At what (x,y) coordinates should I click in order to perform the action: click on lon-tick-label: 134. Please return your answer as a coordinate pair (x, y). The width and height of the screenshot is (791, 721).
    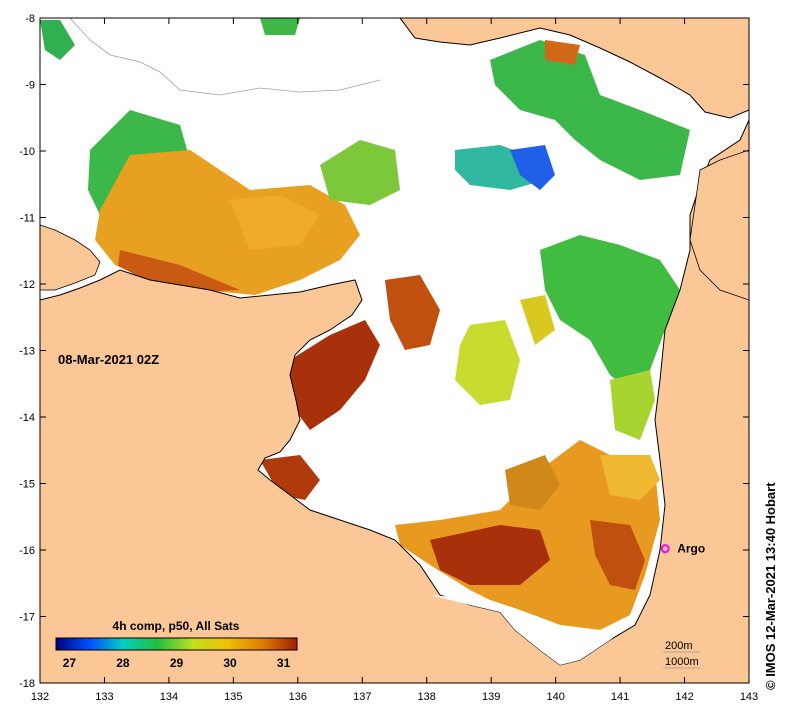
    Looking at the image, I should click on (169, 697).